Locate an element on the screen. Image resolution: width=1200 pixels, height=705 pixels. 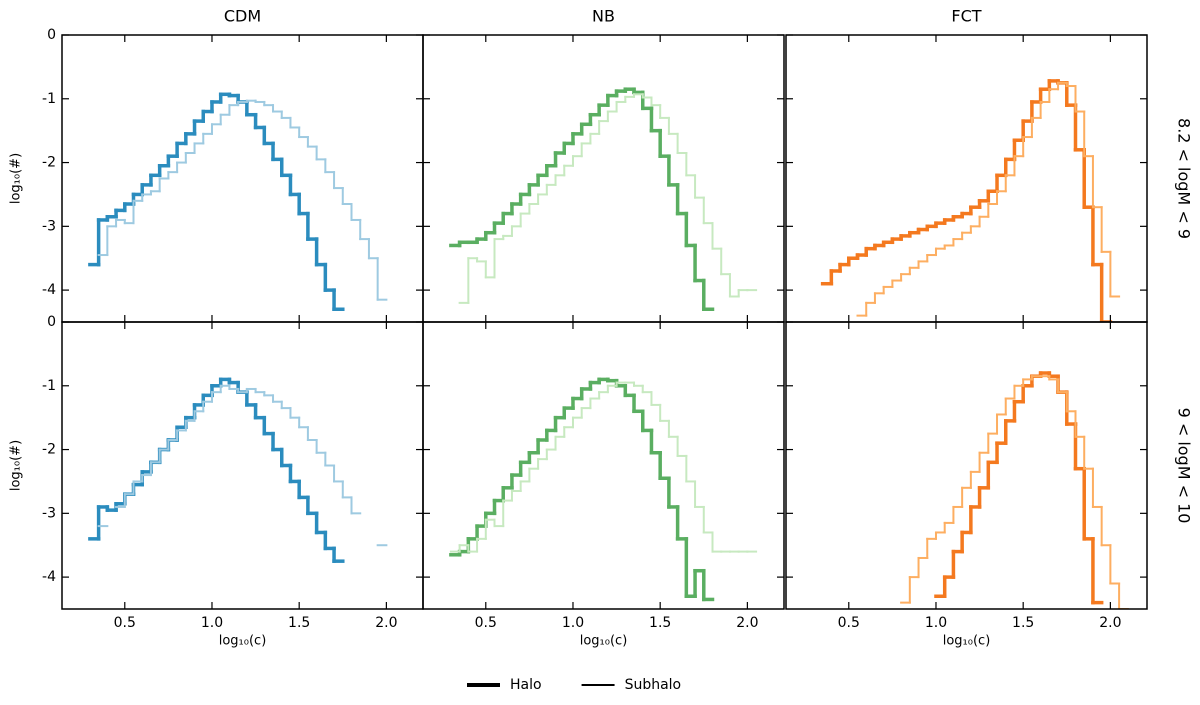
row-label: 8.2 < logM < 9 is located at coordinates (1184, 178).